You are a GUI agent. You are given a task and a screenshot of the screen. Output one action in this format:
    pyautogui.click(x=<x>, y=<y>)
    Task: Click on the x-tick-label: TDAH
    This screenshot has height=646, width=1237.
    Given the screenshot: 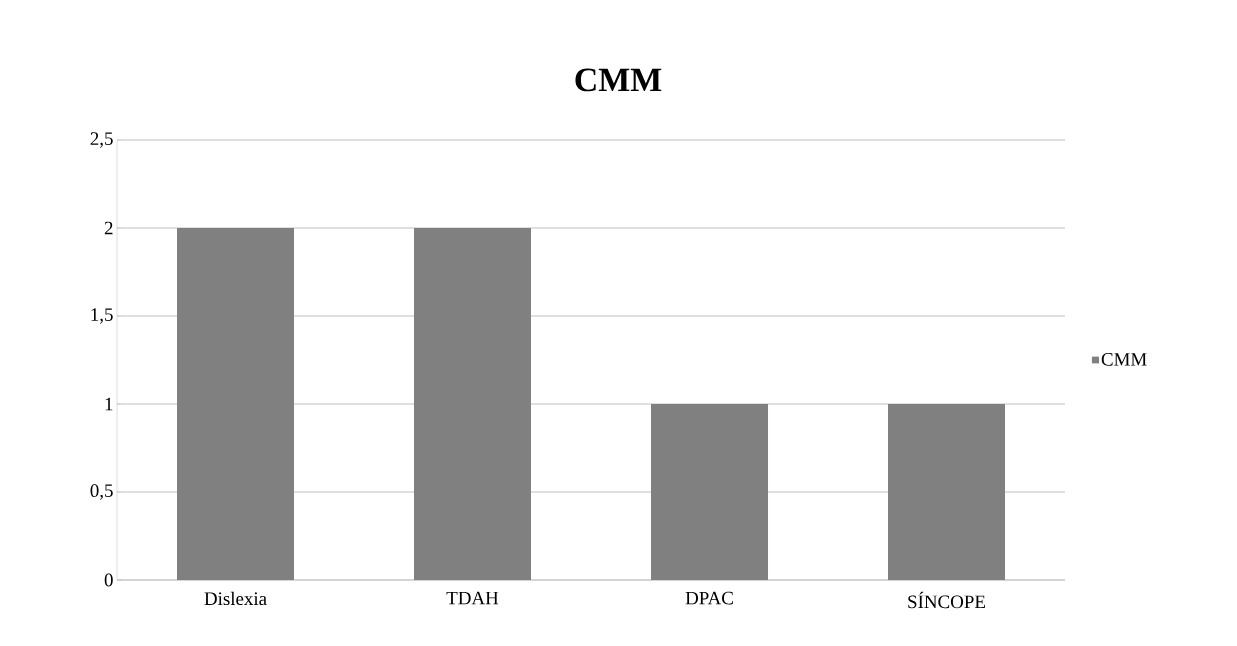 What is the action you would take?
    pyautogui.click(x=472, y=598)
    